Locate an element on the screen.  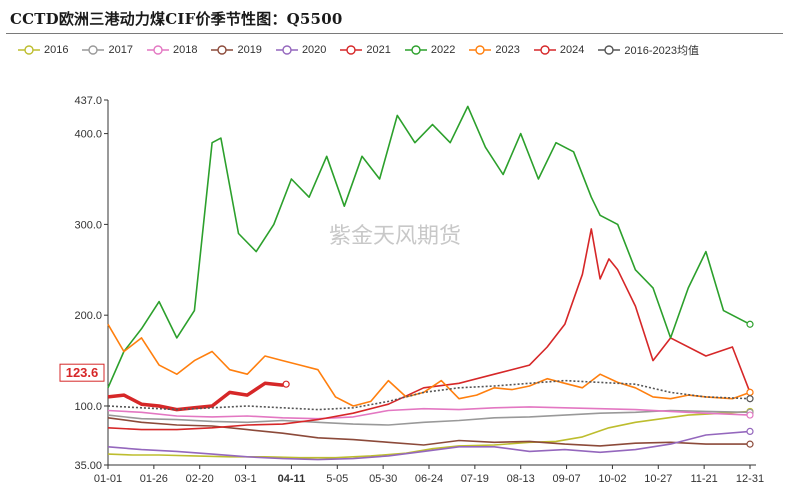
series-line-2024 is located at coordinates (197, 396).